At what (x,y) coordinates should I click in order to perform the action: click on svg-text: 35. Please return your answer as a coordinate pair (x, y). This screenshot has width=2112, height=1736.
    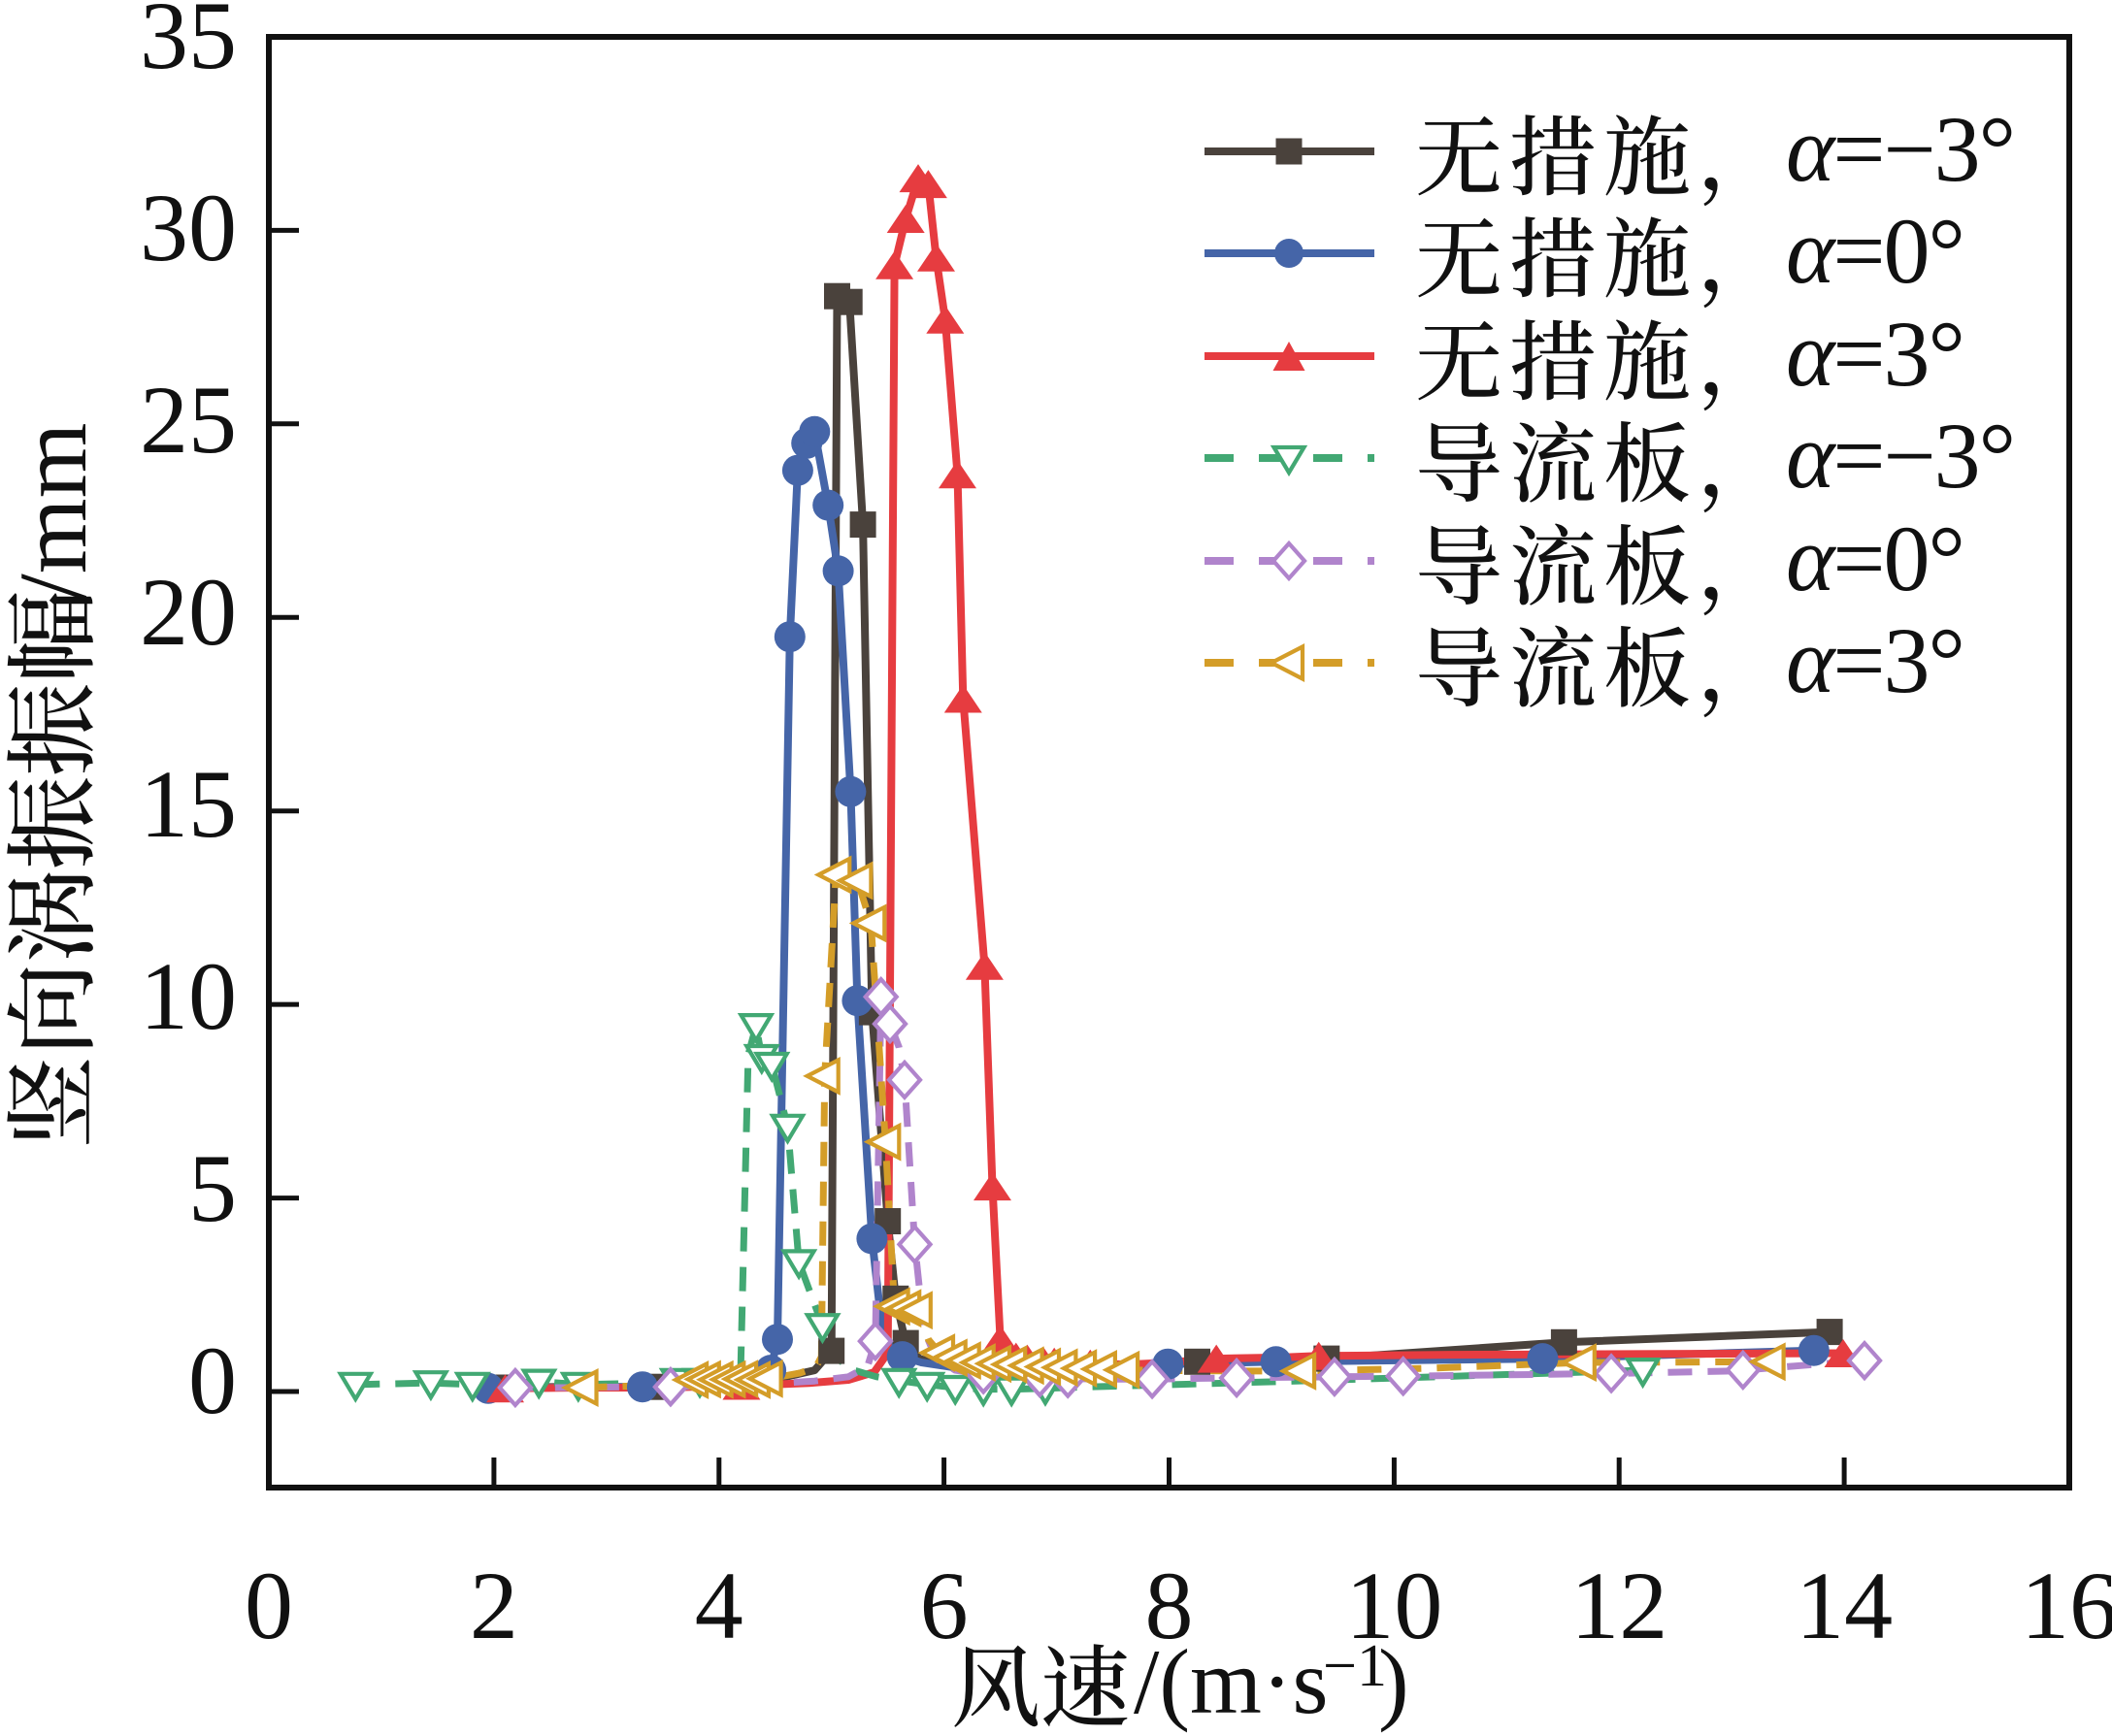
    Looking at the image, I should click on (188, 44).